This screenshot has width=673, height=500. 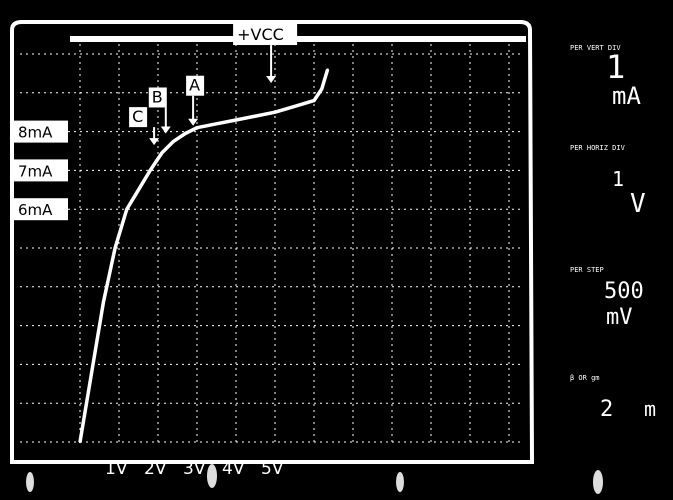 What do you see at coordinates (598, 482) in the screenshot?
I see `screw-right` at bounding box center [598, 482].